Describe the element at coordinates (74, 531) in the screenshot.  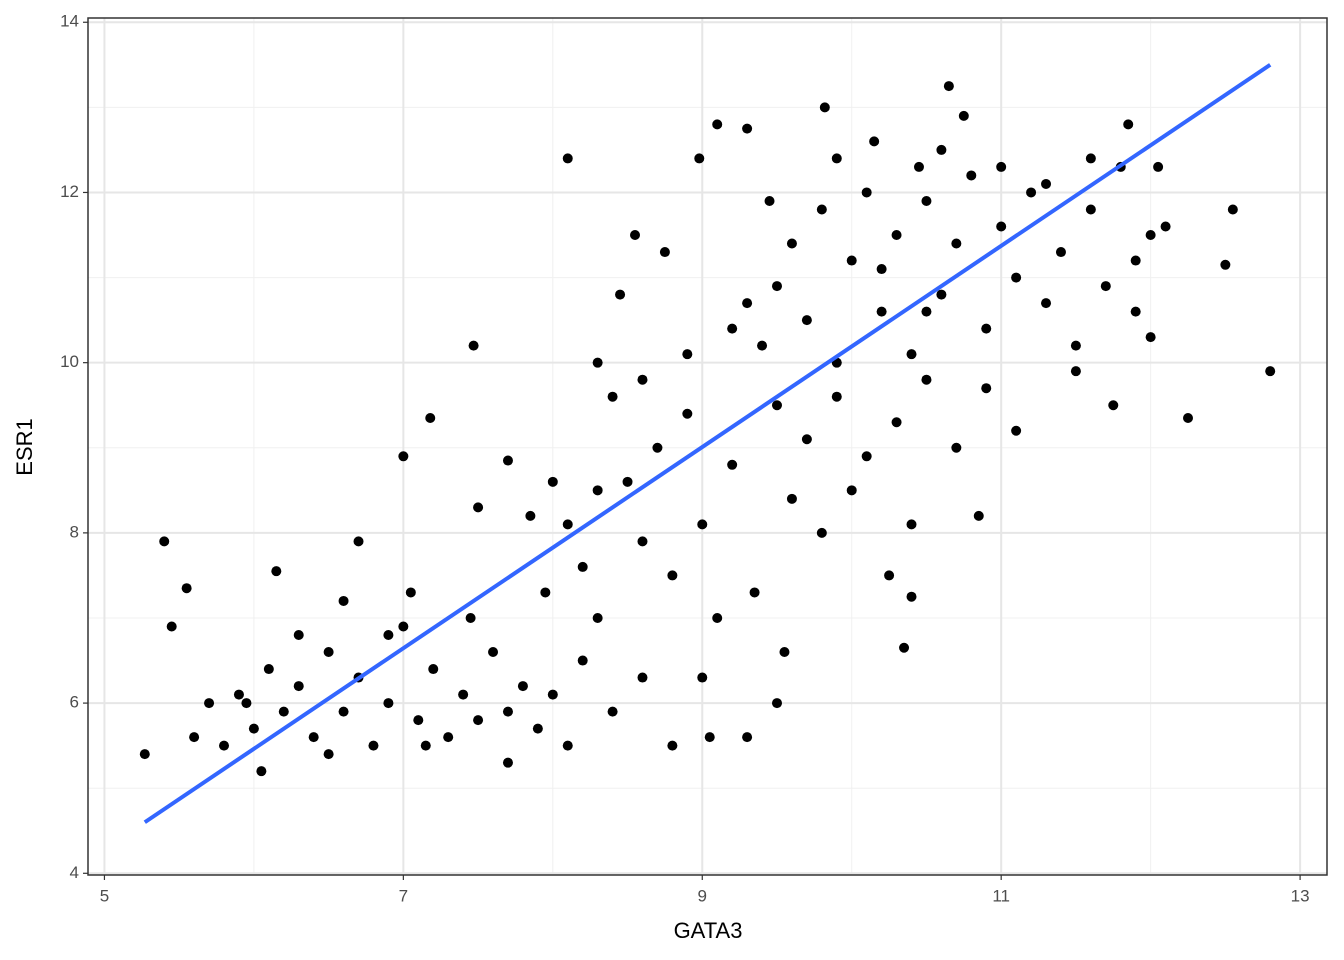
I see `y-tick-label: 8` at that location.